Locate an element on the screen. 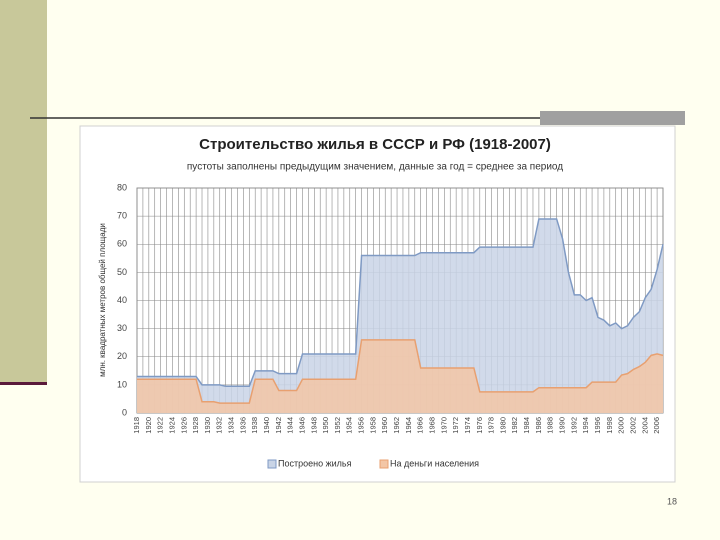 The height and width of the screenshot is (540, 720). x-tick-label: 1966 is located at coordinates (420, 425).